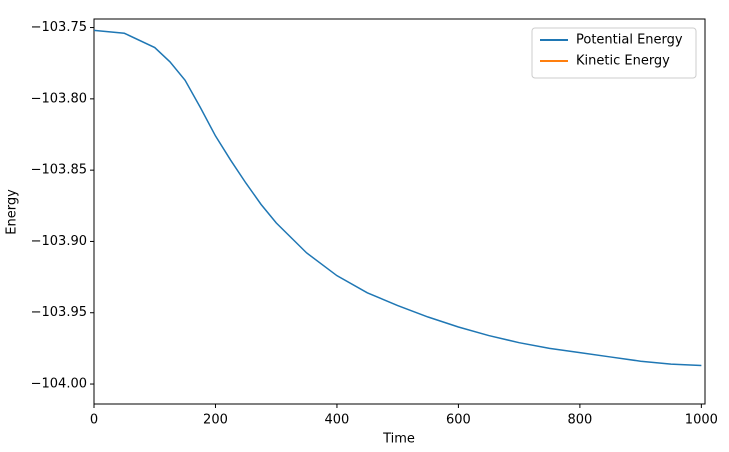  Describe the element at coordinates (623, 61) in the screenshot. I see `legend-label: Kinetic Energy` at that location.